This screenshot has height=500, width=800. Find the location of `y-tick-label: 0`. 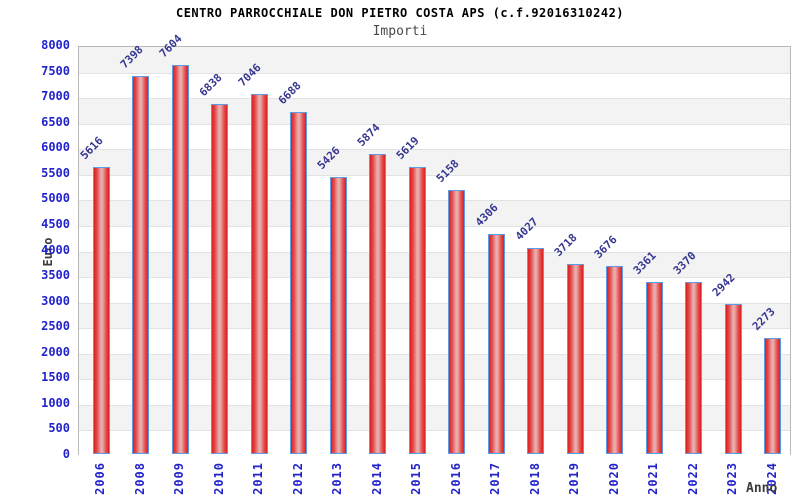

y-tick-label: 0 is located at coordinates (66, 454).